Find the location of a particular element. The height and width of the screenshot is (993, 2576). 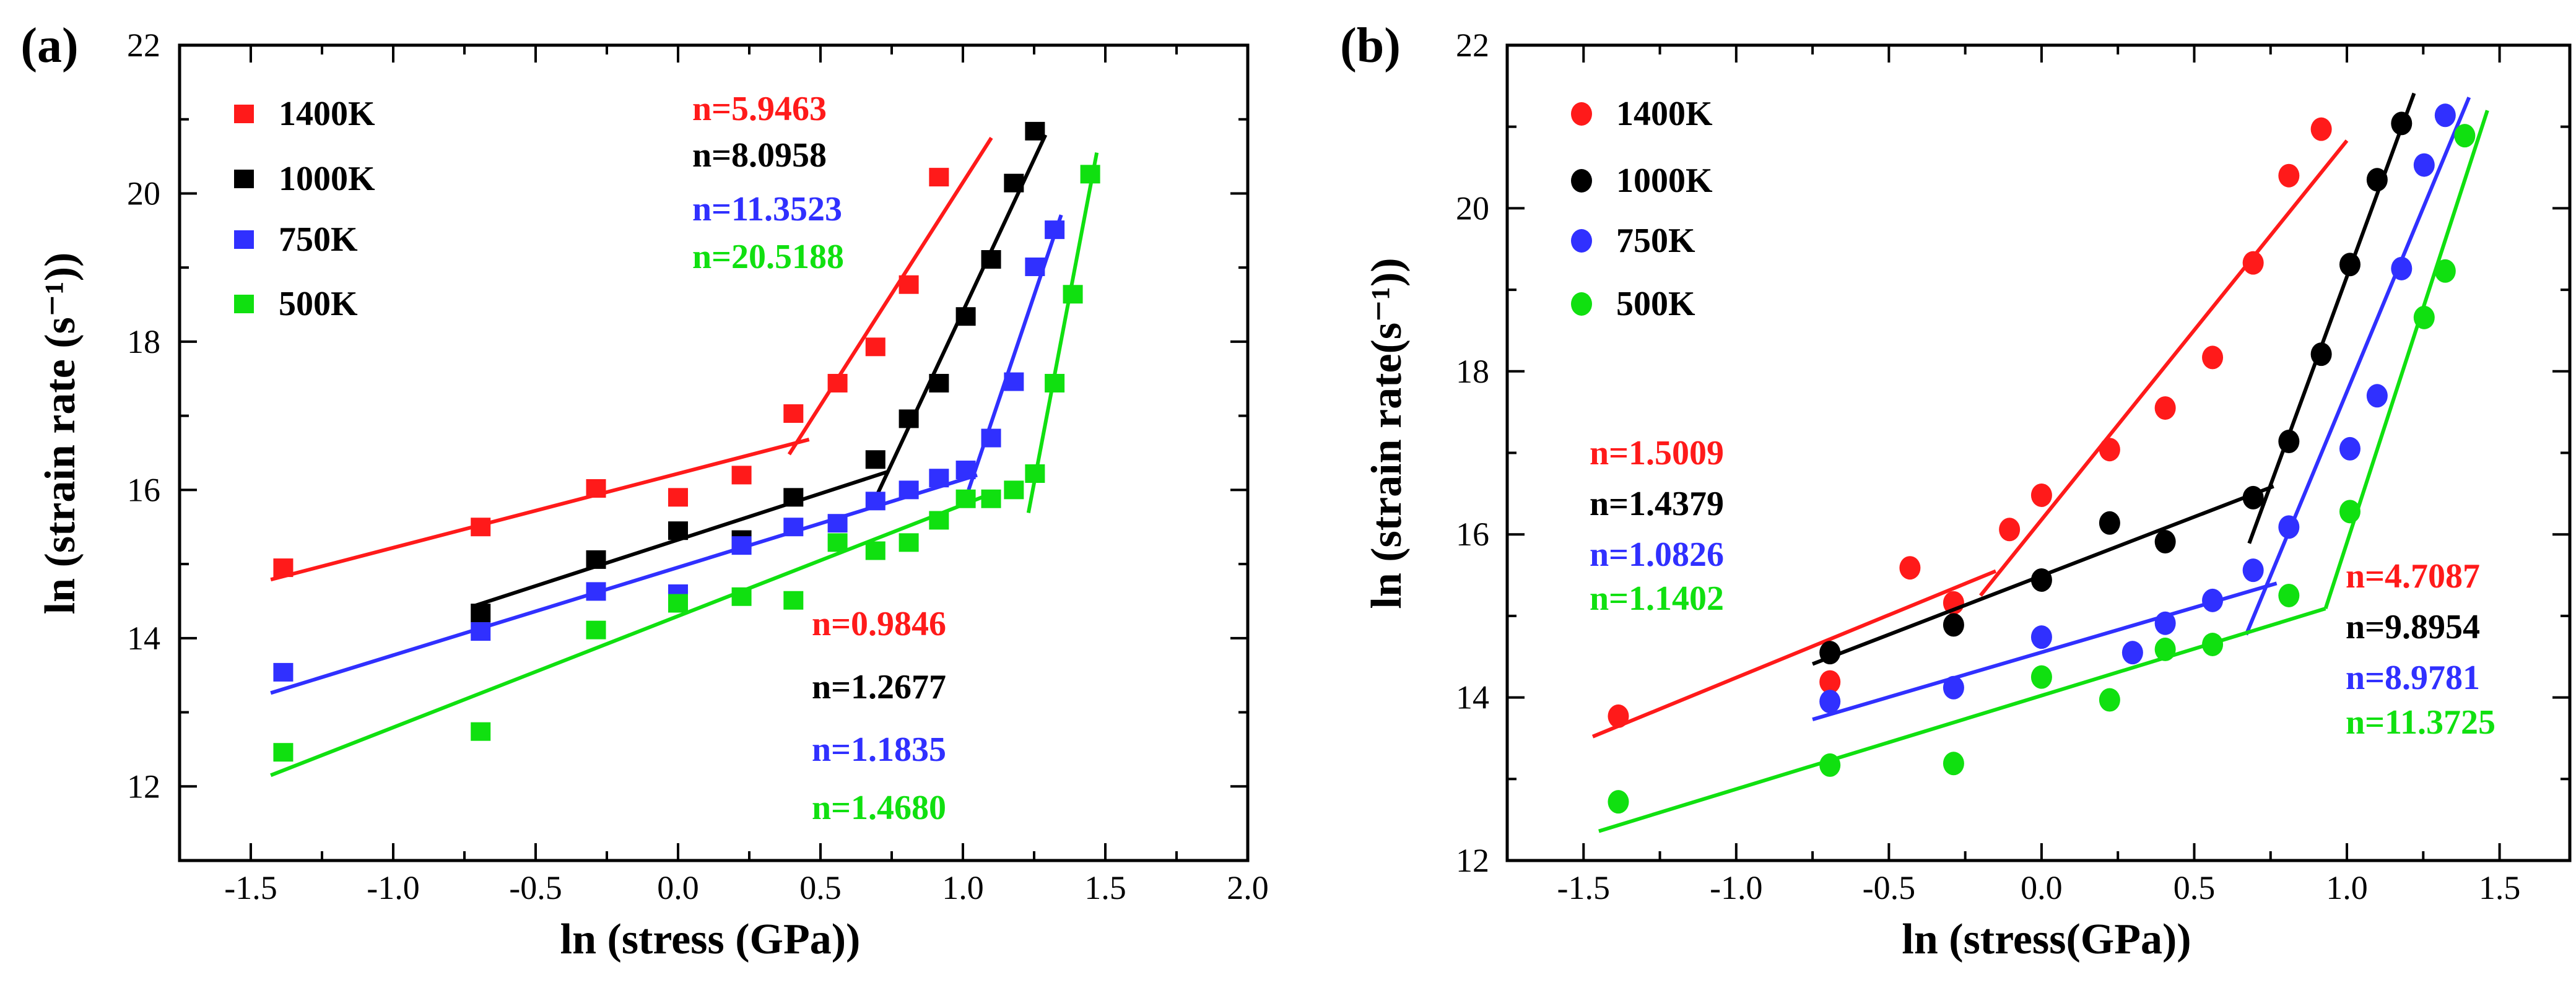

exponent-annotation-high: n=11.3725 is located at coordinates (2421, 722).